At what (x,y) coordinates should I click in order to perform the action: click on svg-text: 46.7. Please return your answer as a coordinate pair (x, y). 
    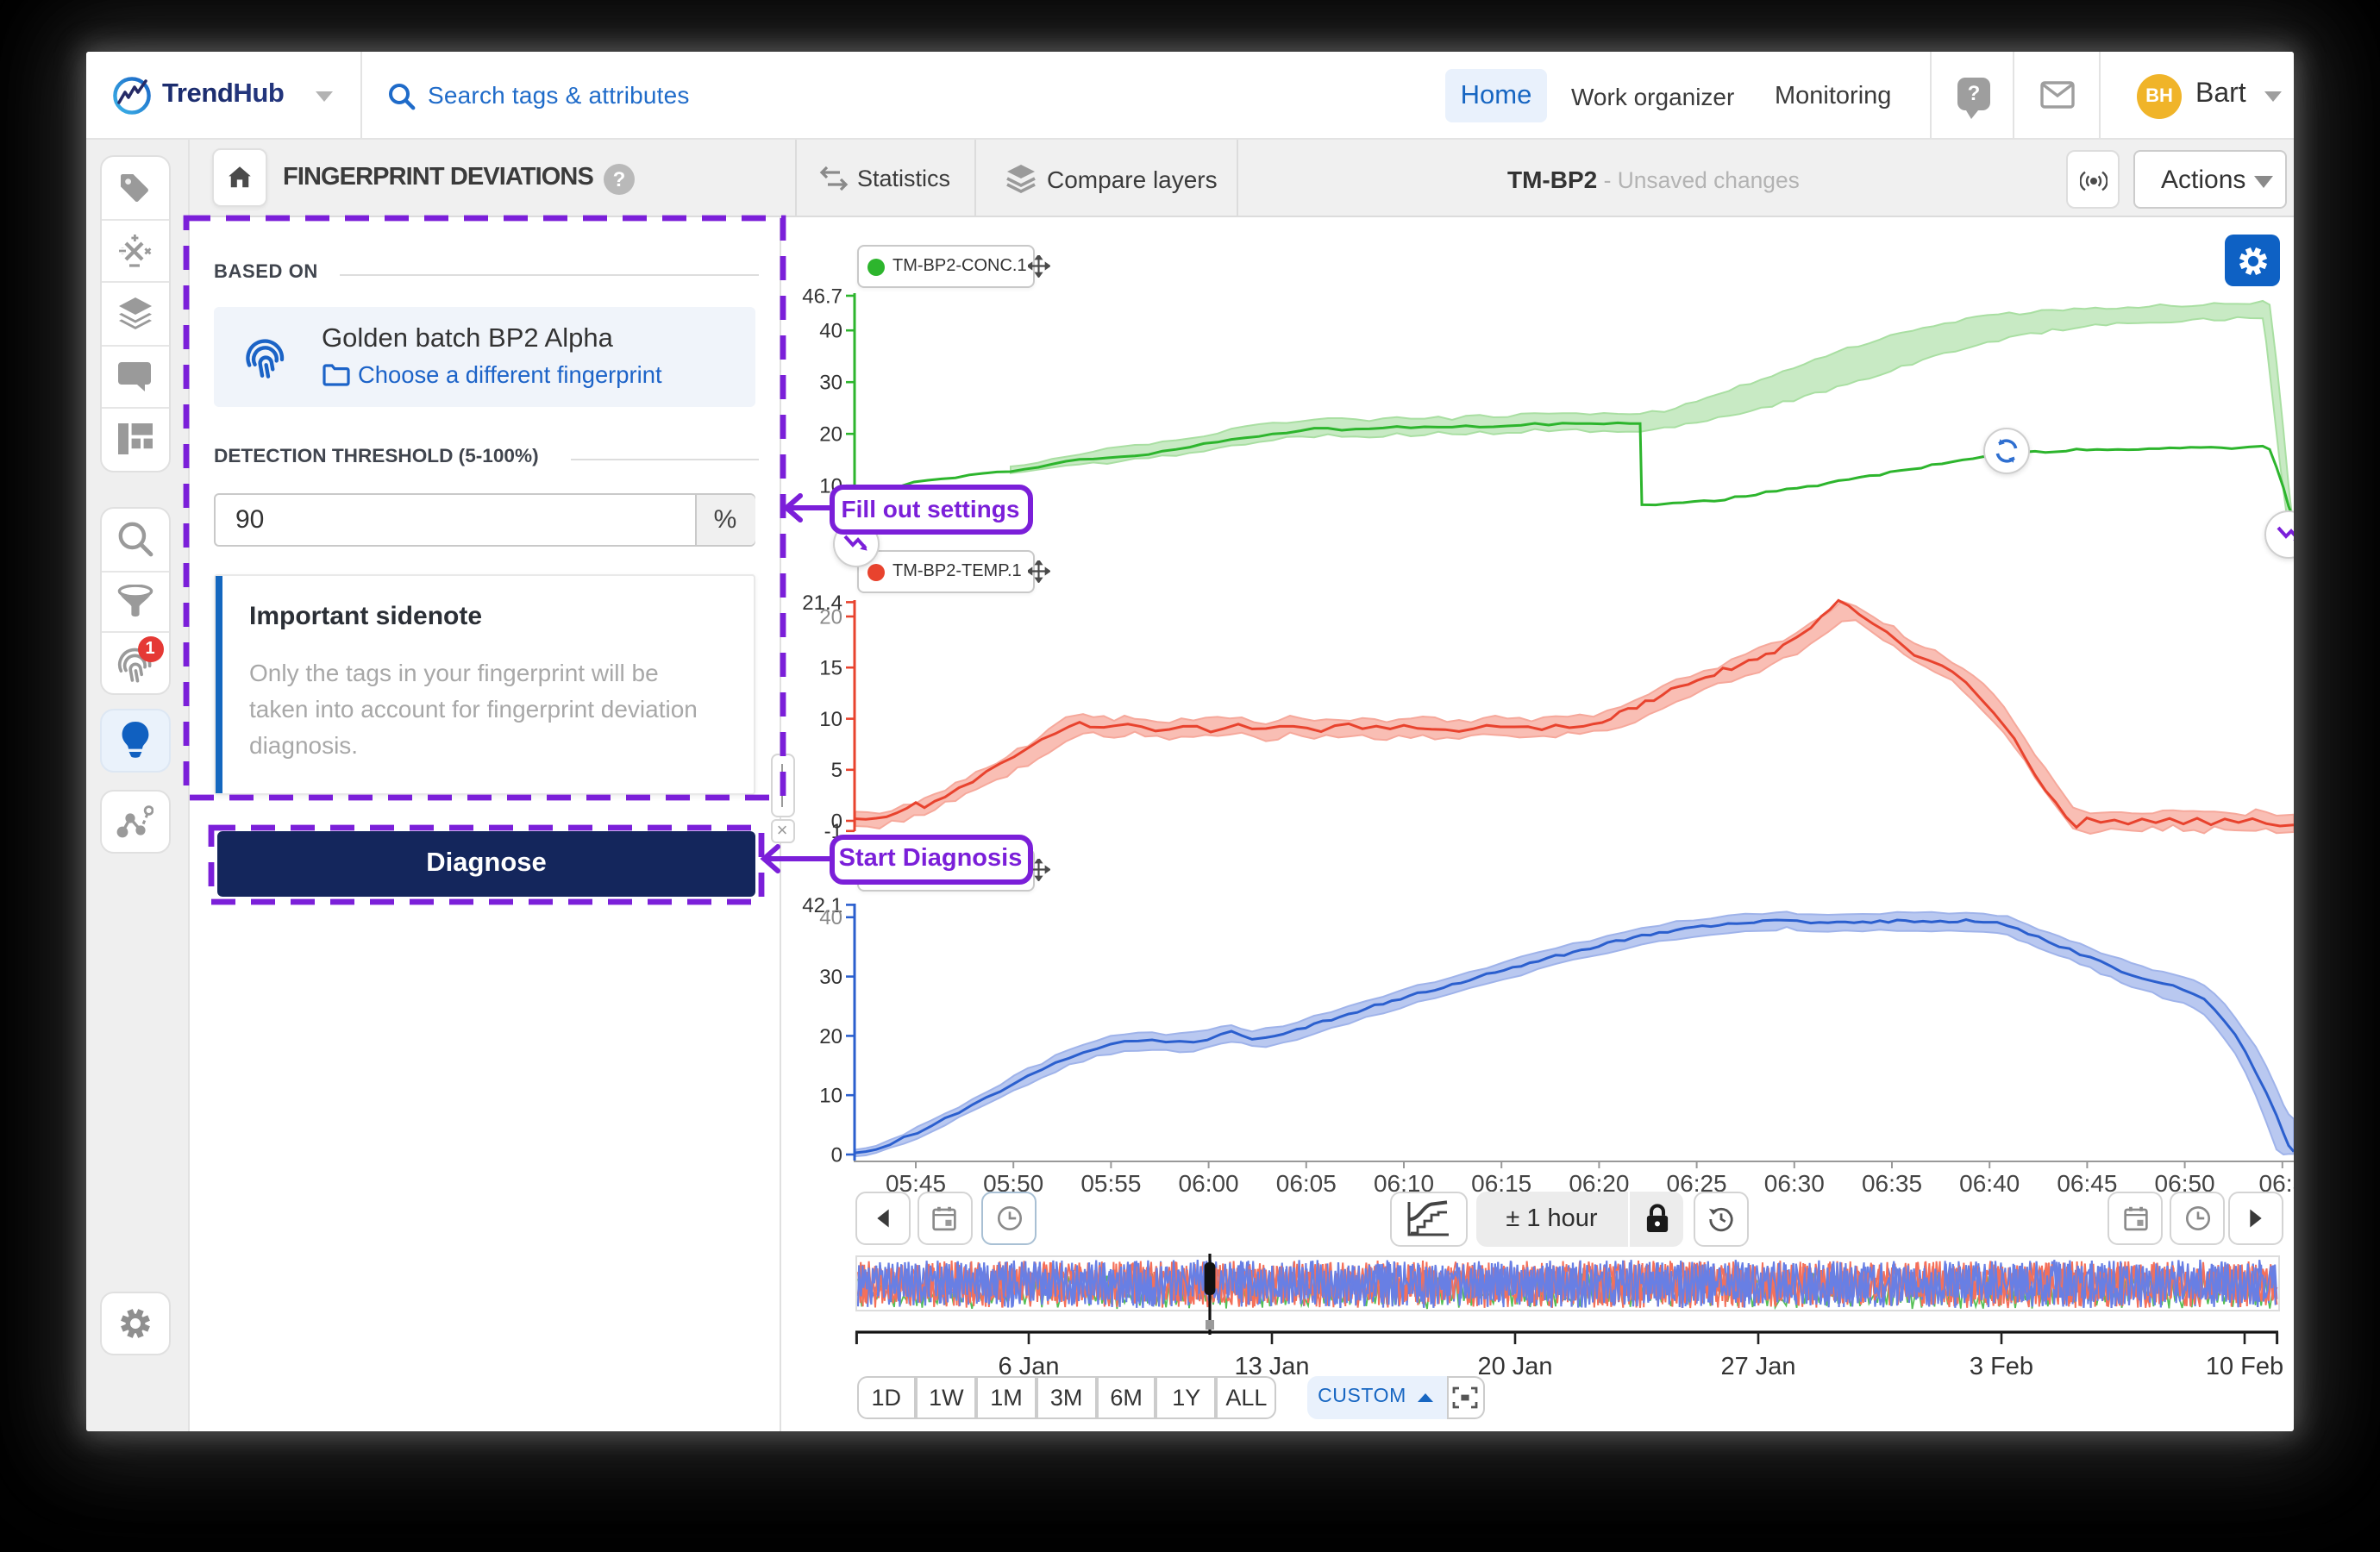
    Looking at the image, I should click on (822, 297).